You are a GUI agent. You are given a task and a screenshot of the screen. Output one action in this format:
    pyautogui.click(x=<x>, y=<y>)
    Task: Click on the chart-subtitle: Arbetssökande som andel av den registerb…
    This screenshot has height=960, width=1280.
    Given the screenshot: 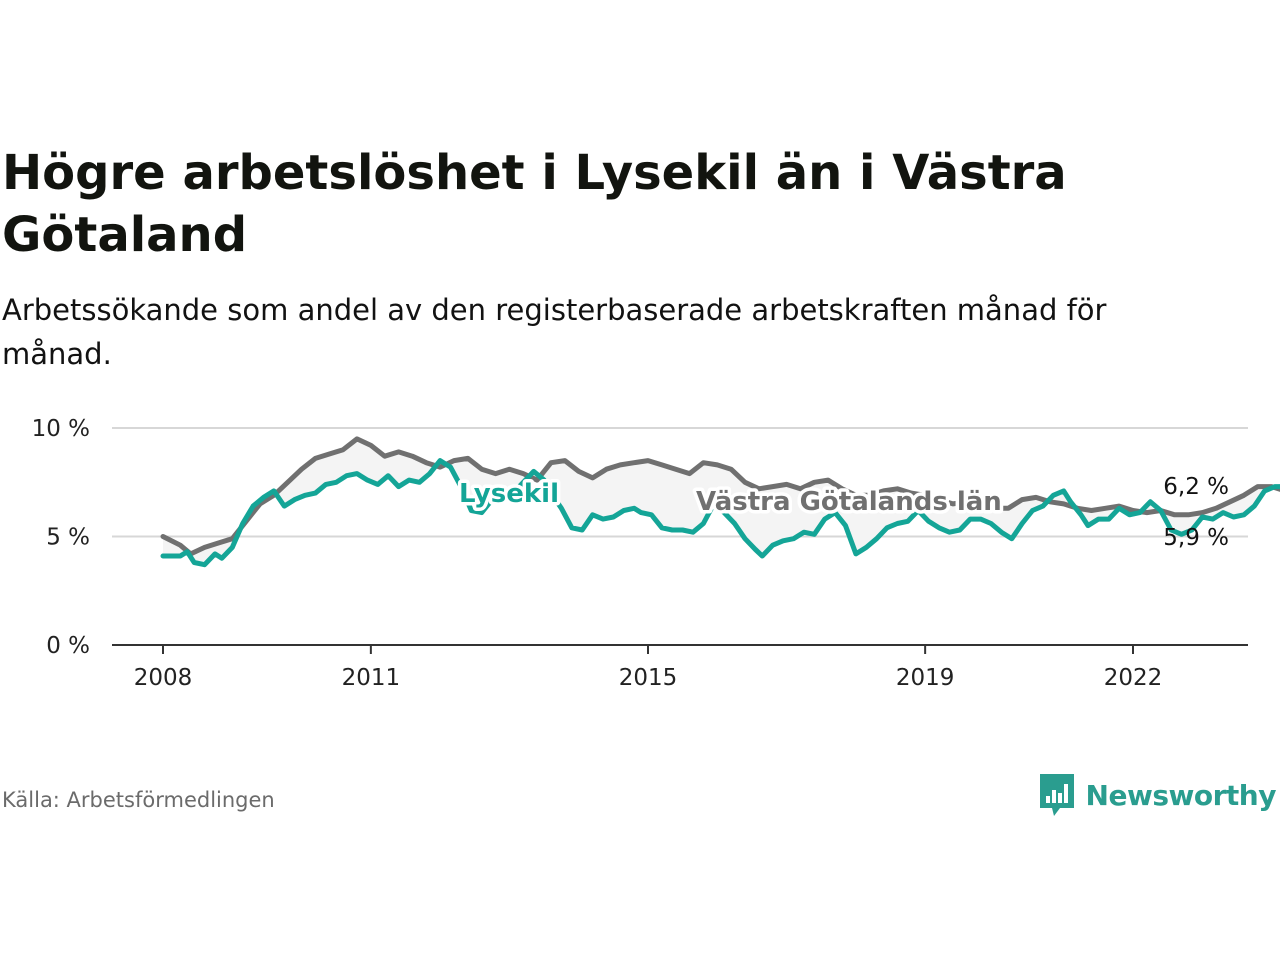 What is the action you would take?
    pyautogui.click(x=554, y=332)
    